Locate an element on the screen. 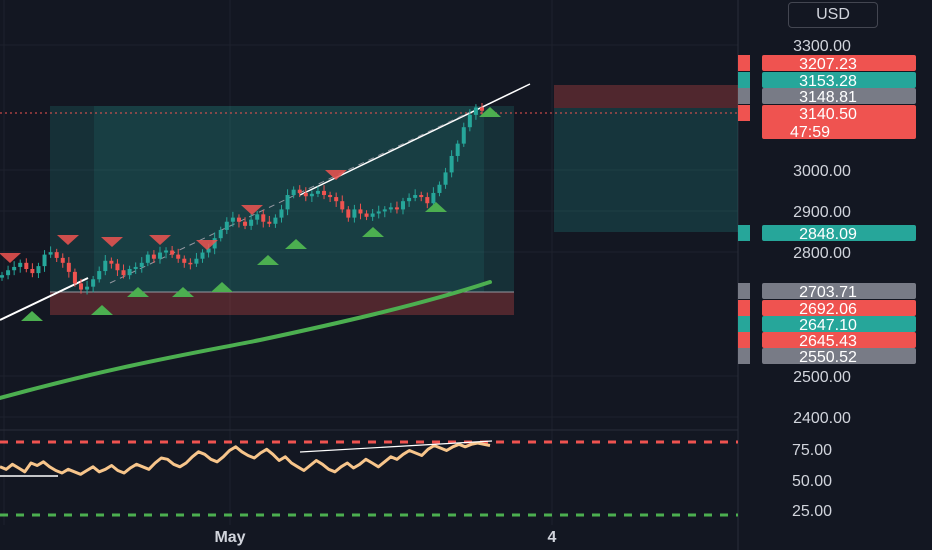 Image resolution: width=932 pixels, height=550 pixels. lower-trendline is located at coordinates (44, 299).